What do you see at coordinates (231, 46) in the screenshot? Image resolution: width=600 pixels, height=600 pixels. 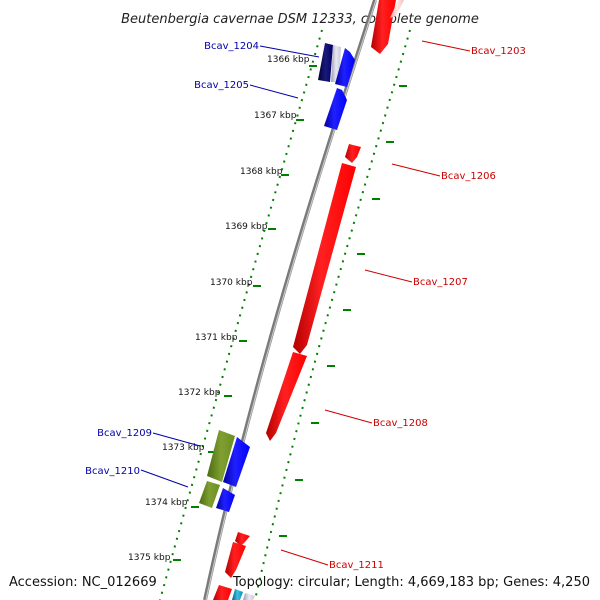 I see `gene-label-bcav-1204: Bcav_1204` at bounding box center [231, 46].